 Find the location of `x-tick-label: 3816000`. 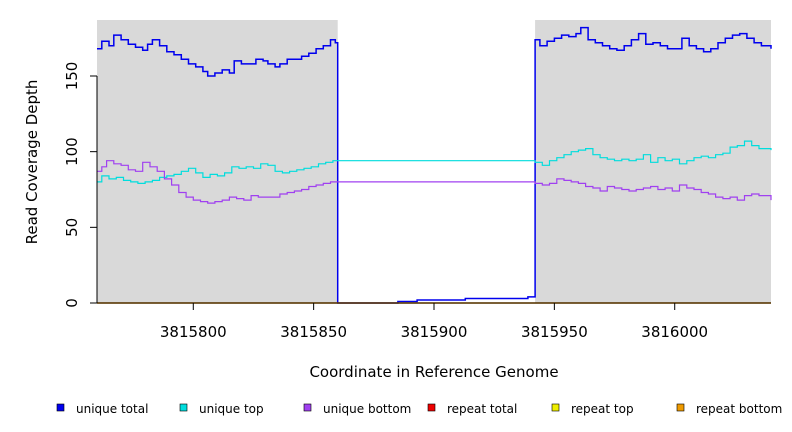

x-tick-label: 3816000 is located at coordinates (674, 332).